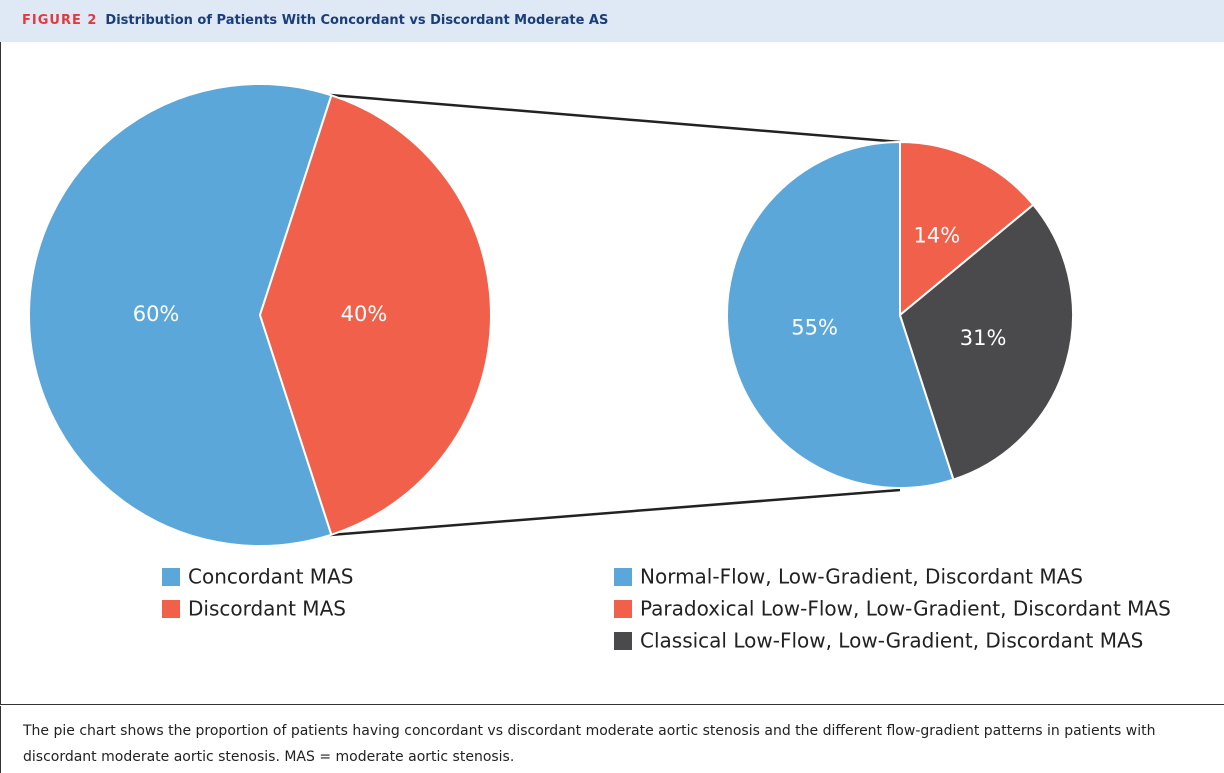 Image resolution: width=1224 pixels, height=773 pixels. I want to click on figure-label: FIGURE 2, so click(60, 20).